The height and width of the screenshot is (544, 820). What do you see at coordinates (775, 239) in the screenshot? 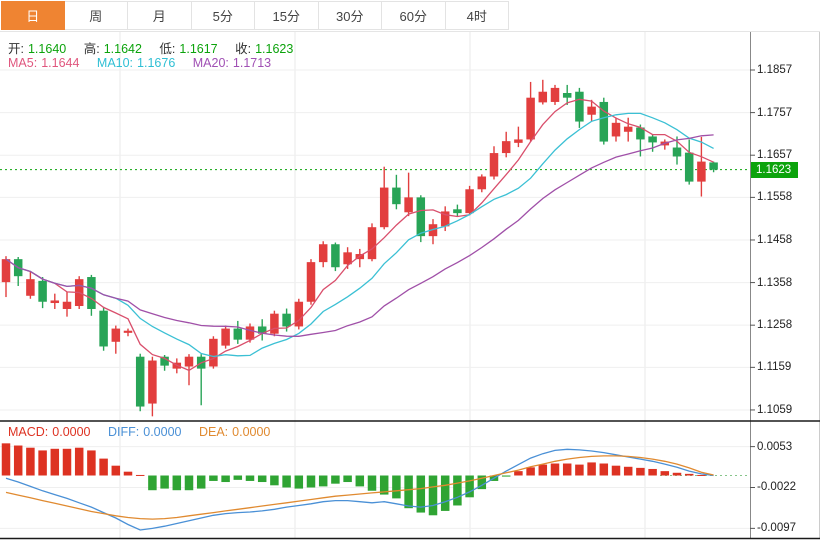
I see `price-axis-tick-label: 1.1458` at bounding box center [775, 239].